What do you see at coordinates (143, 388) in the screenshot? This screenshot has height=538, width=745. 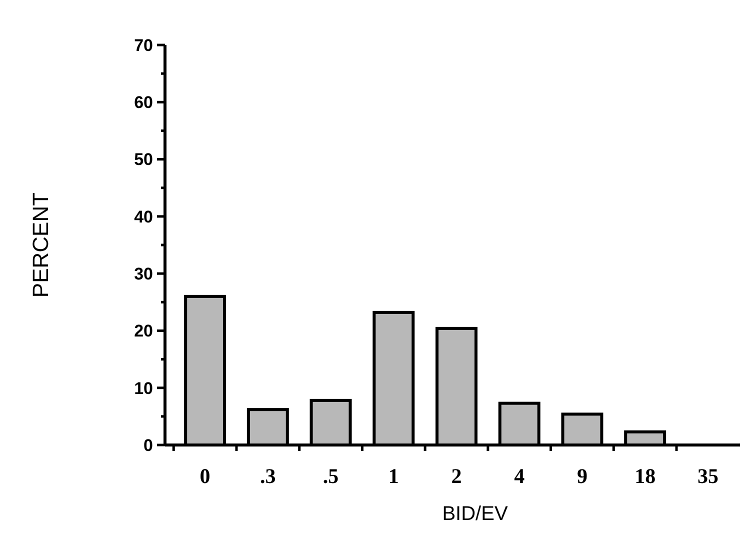 I see `y-tick-label: 10` at bounding box center [143, 388].